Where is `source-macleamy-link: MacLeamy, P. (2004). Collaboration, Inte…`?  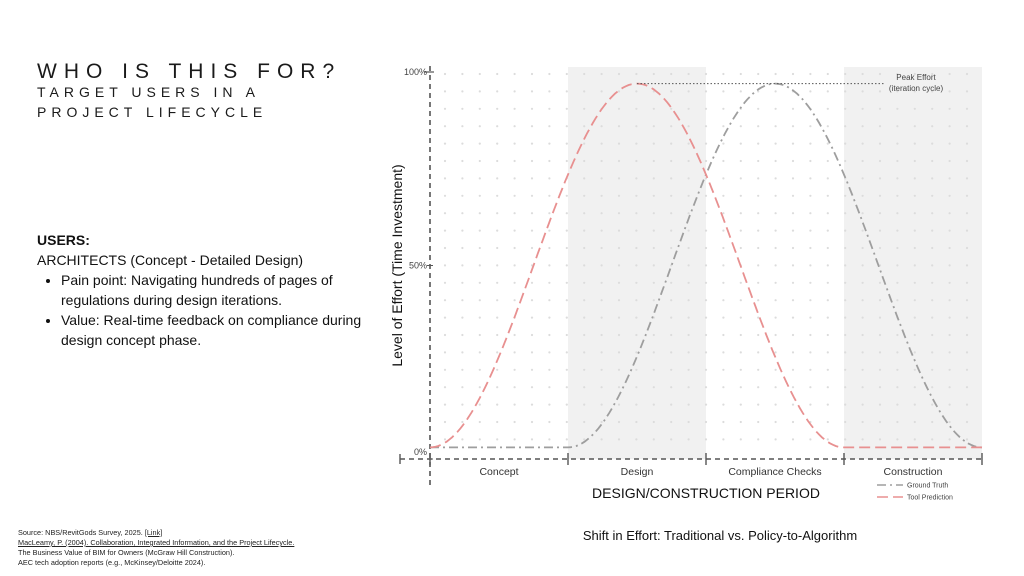
source-macleamy-link: MacLeamy, P. (2004). Collaboration, Inte… is located at coordinates (156, 542).